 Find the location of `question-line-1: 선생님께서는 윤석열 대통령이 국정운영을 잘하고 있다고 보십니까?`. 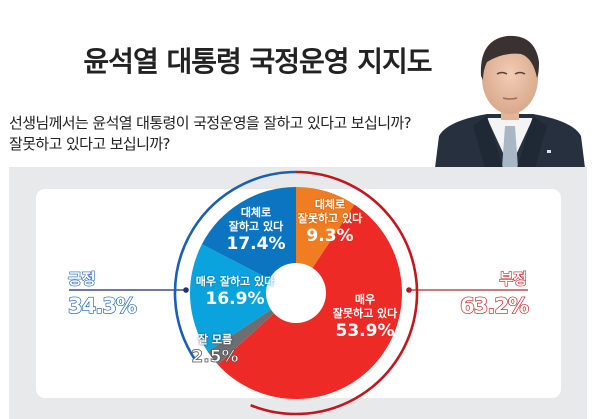

question-line-1: 선생님께서는 윤석열 대통령이 국정운영을 잘하고 있다고 보십니까? is located at coordinates (210, 123).